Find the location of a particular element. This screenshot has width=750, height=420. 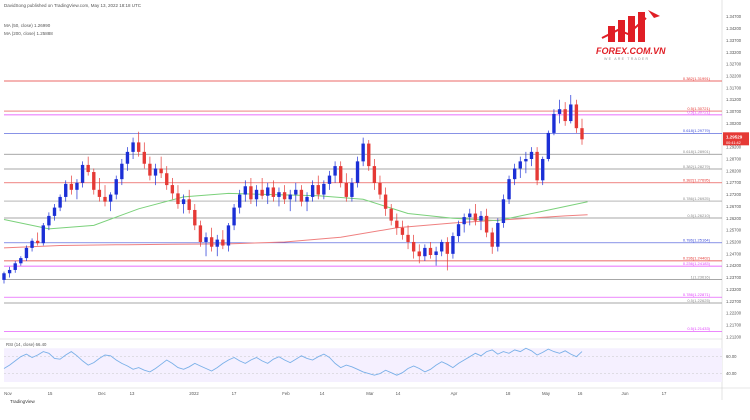

time-tick-label: 16 is located at coordinates (580, 393).